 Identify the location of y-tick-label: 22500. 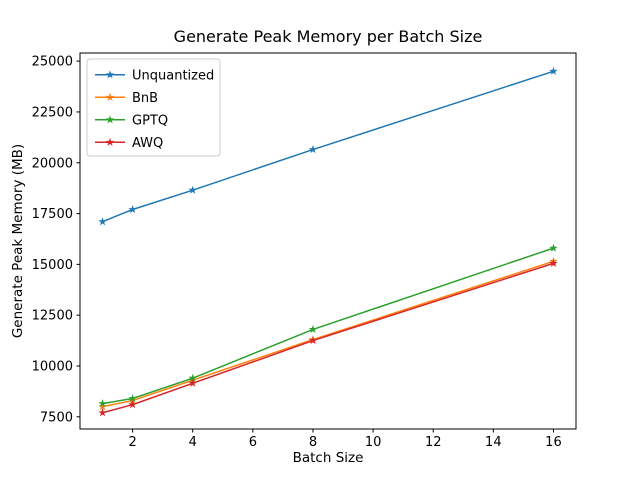
(52, 112).